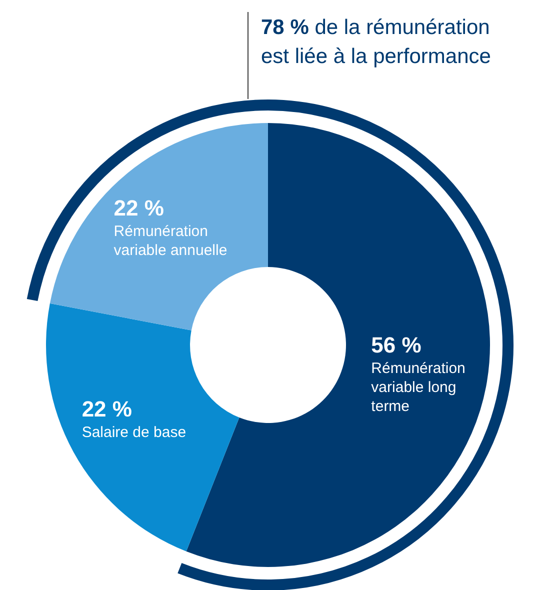  I want to click on text: 78 % de la rémunération est liée à la performance, so click(376, 42).